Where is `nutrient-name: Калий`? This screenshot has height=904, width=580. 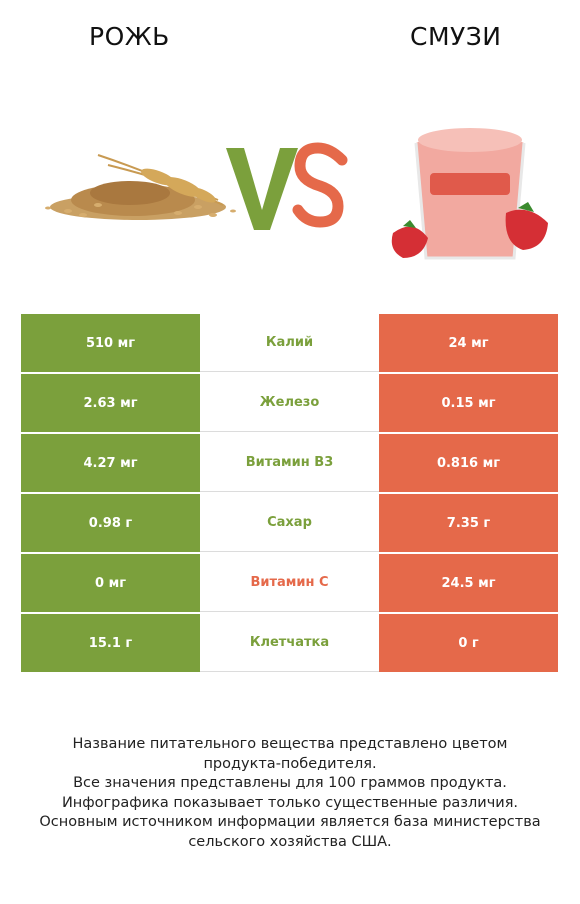 nutrient-name: Калий is located at coordinates (289, 343).